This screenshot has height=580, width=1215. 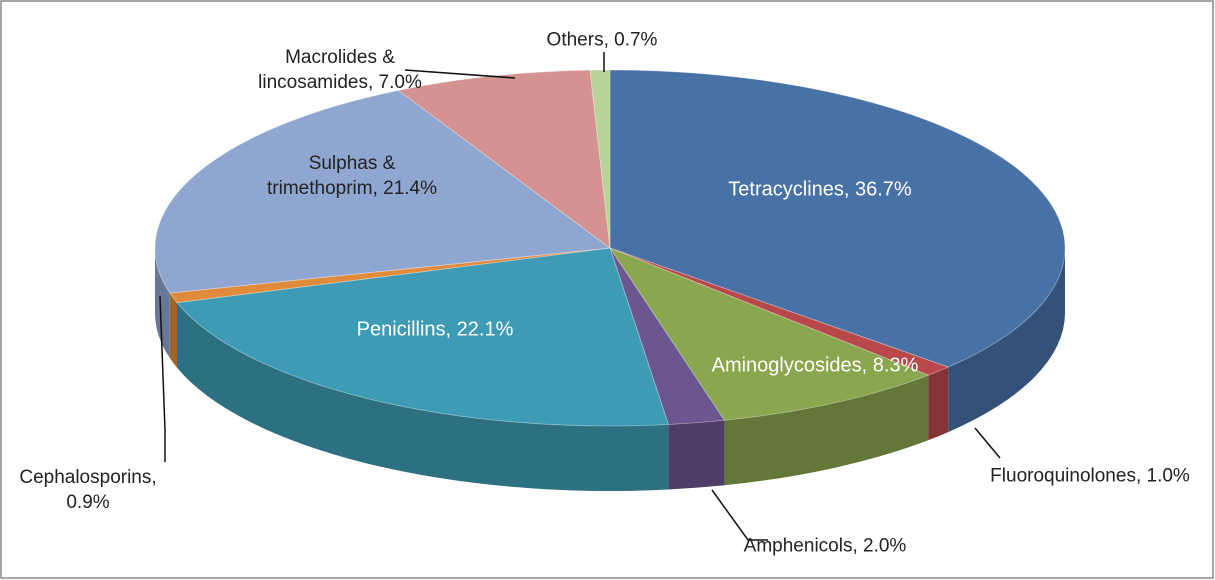 What do you see at coordinates (400, 82) in the screenshot?
I see `slice-value: 7.0%` at bounding box center [400, 82].